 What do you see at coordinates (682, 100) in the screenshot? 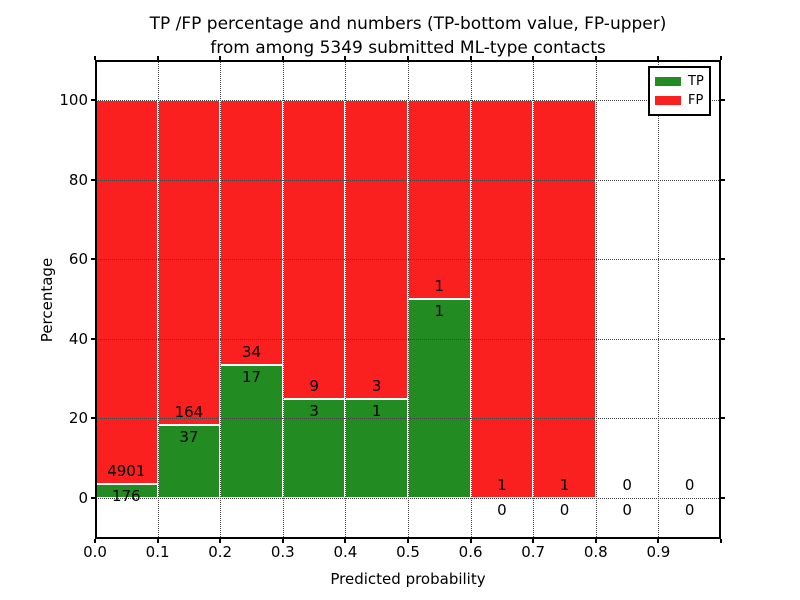
I see `legend-item-fp: FP` at bounding box center [682, 100].